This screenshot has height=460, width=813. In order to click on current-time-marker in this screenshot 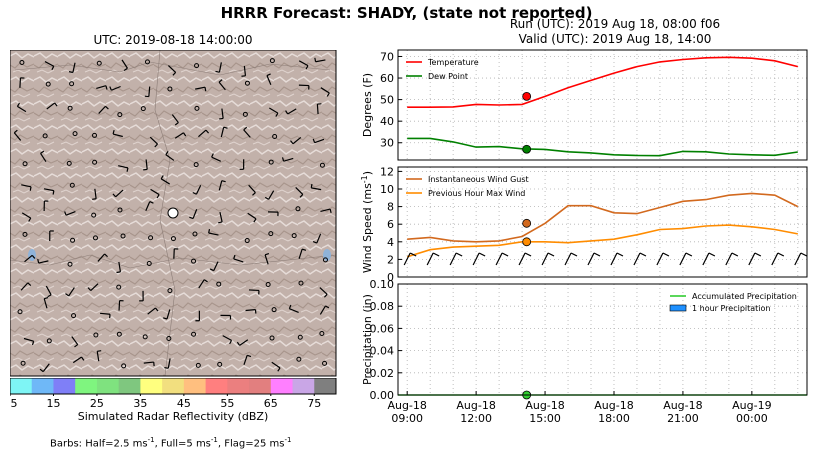, I will do `click(527, 223)`.